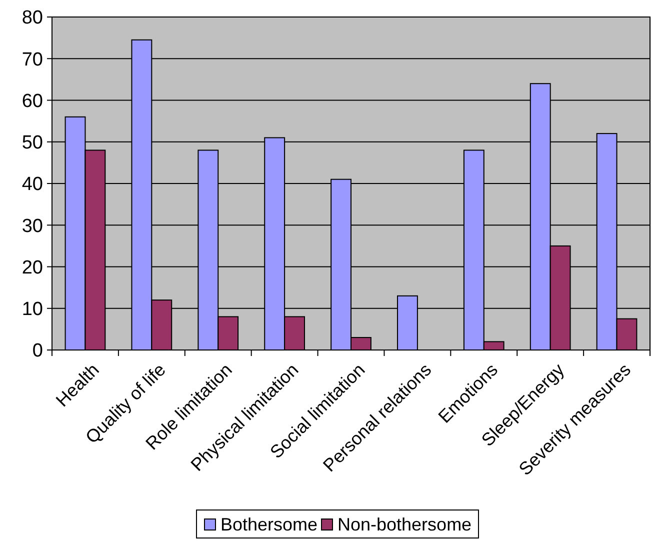 The height and width of the screenshot is (545, 651). Describe the element at coordinates (32, 226) in the screenshot. I see `y-tick-label: 30` at that location.